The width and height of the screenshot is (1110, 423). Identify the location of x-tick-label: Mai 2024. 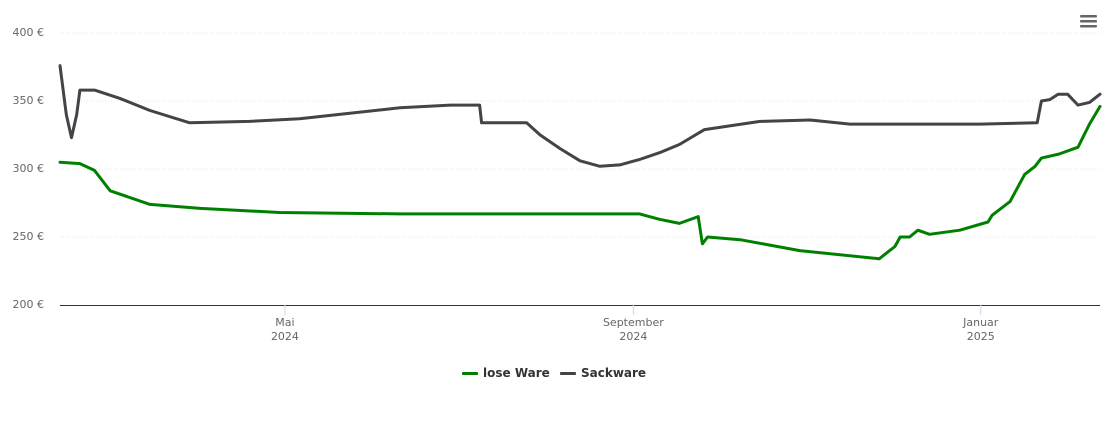
(284, 329).